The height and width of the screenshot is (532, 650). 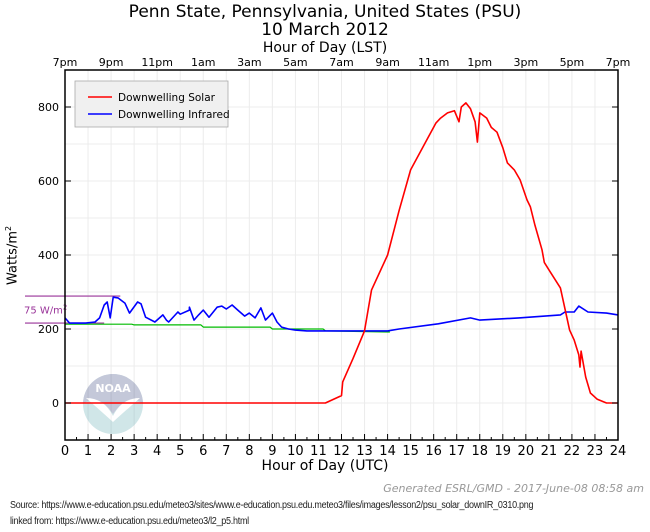 What do you see at coordinates (48, 107) in the screenshot?
I see `y-tick-label: 800` at bounding box center [48, 107].